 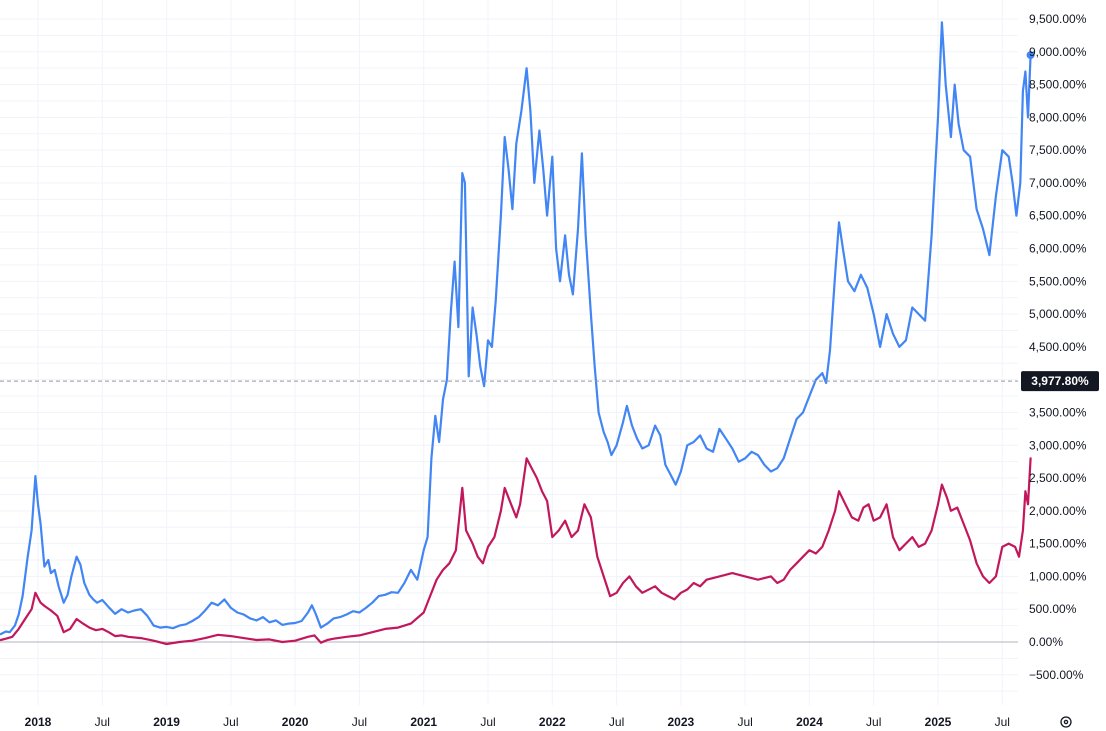 I want to click on y-tick-label: 0.00%, so click(x=1046, y=642).